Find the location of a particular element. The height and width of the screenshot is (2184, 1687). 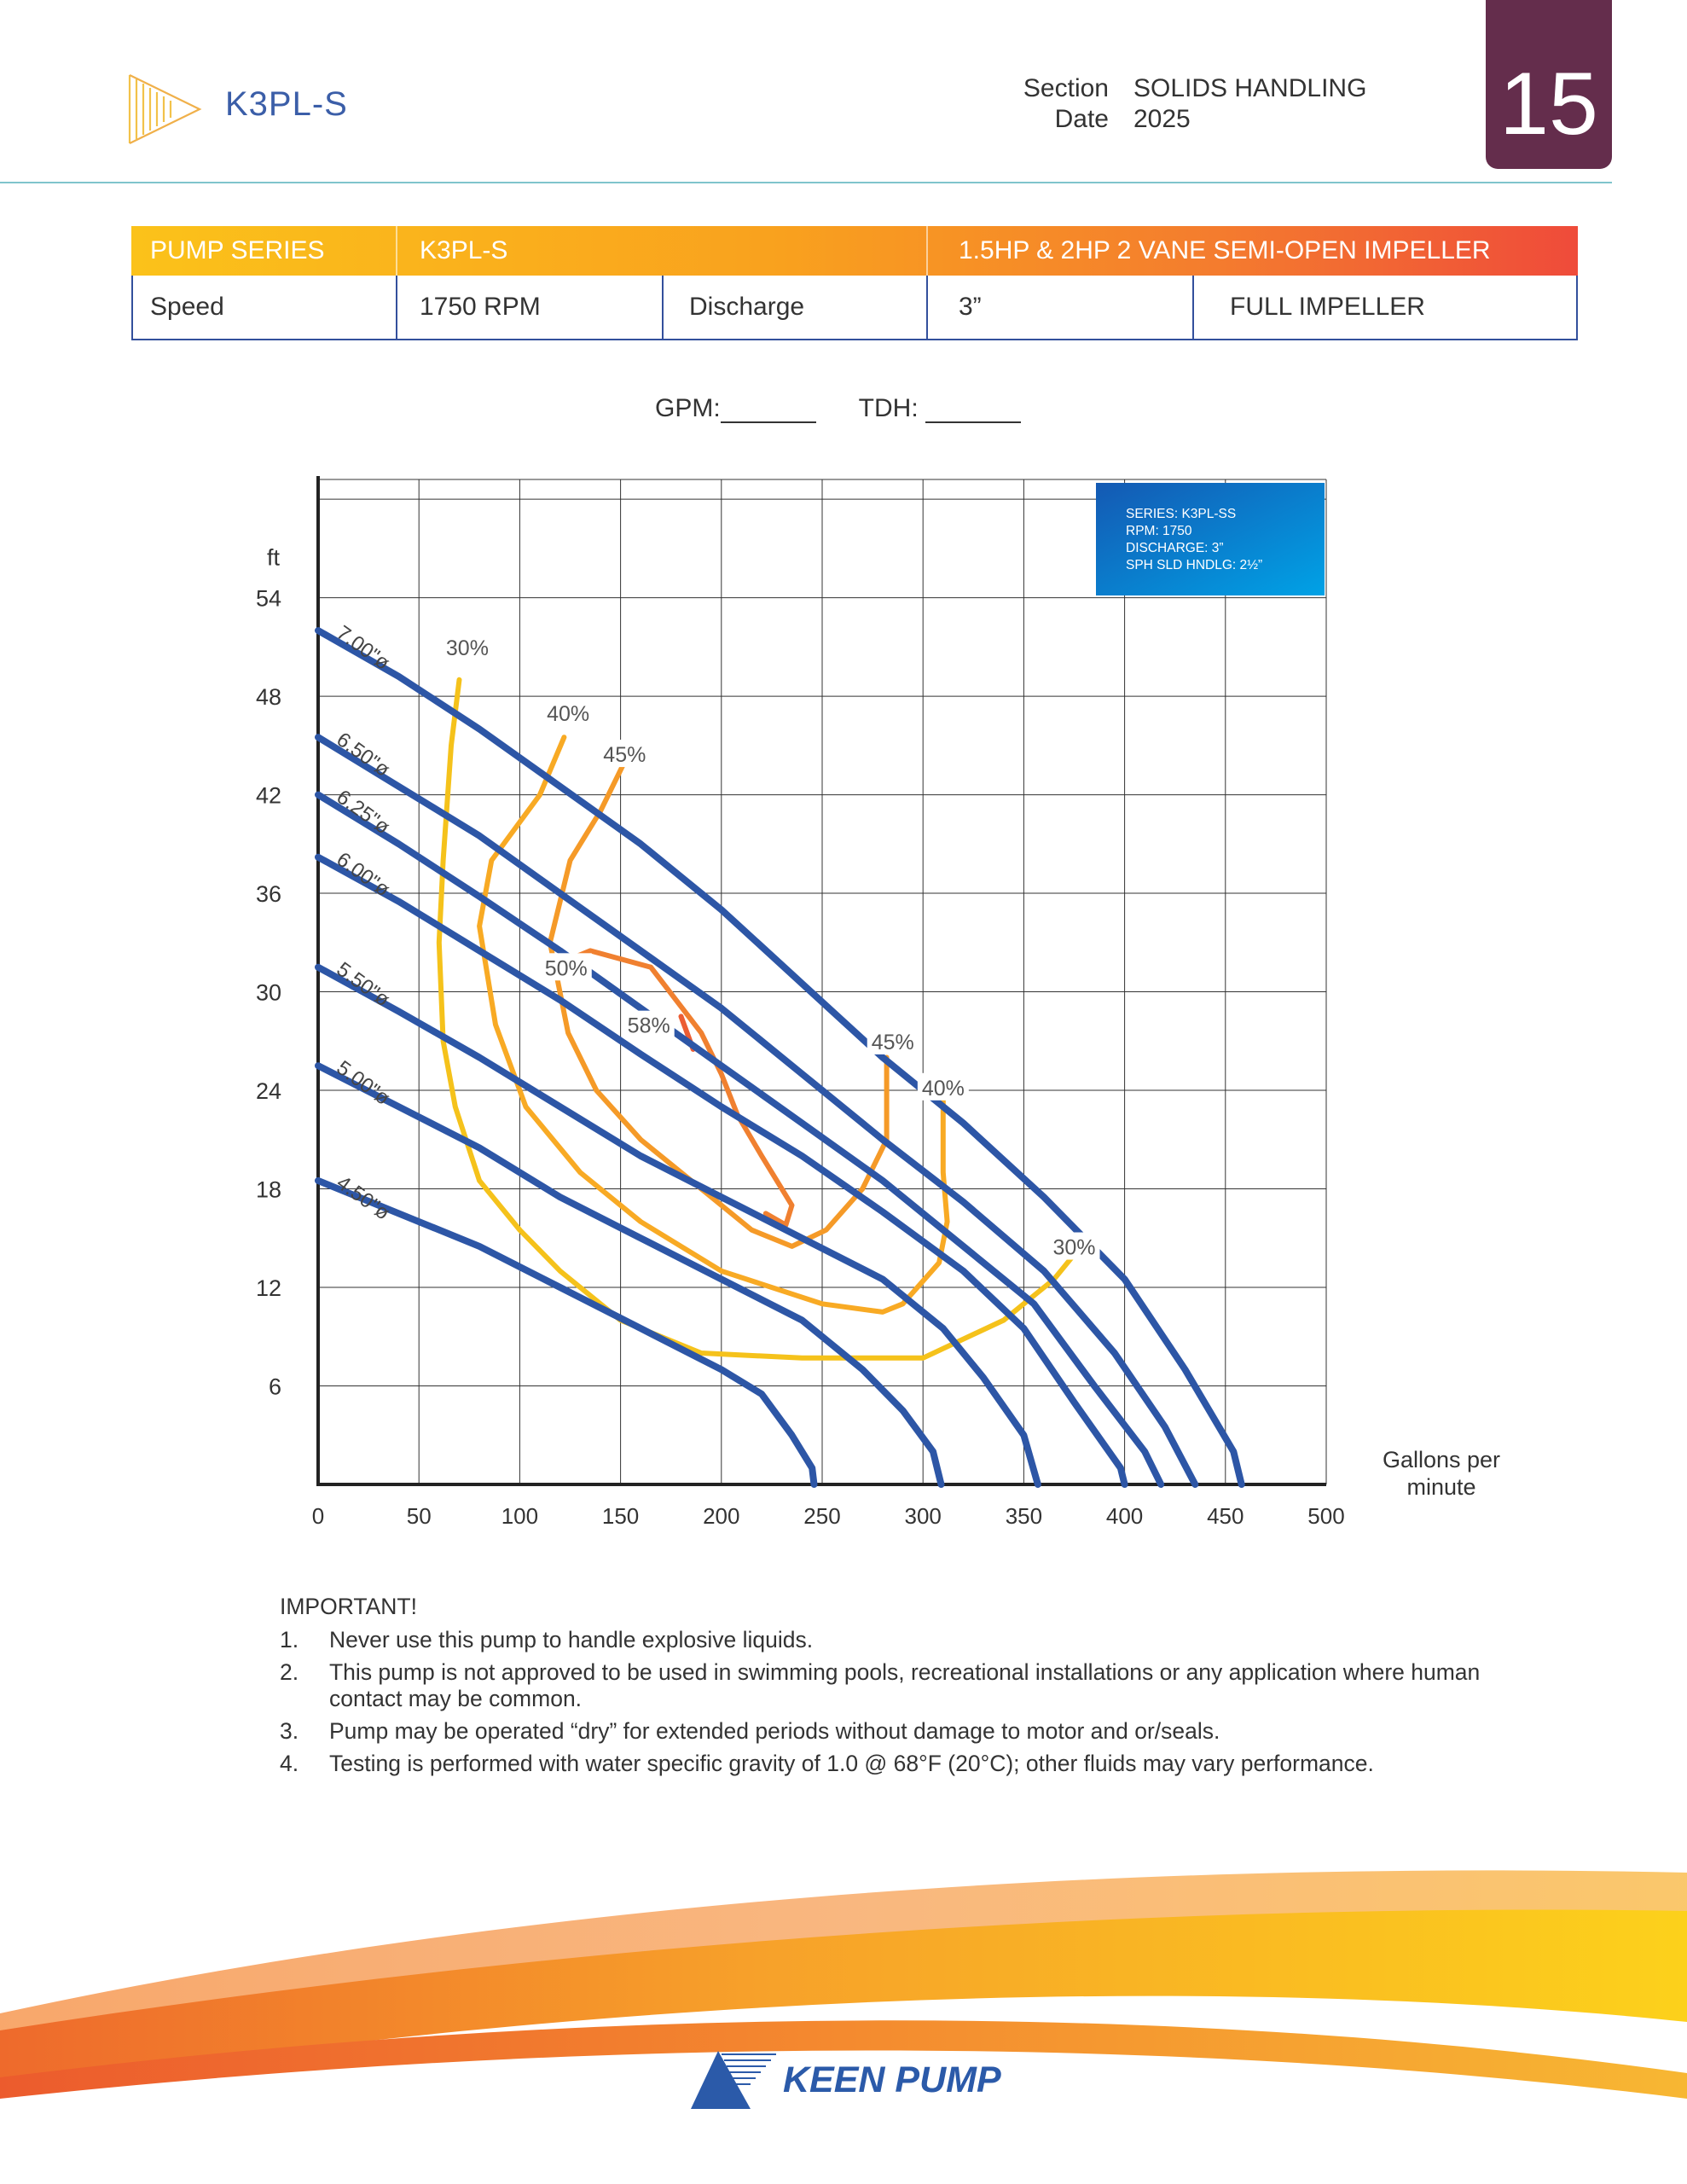

y-tick-label: 24 is located at coordinates (269, 1091).